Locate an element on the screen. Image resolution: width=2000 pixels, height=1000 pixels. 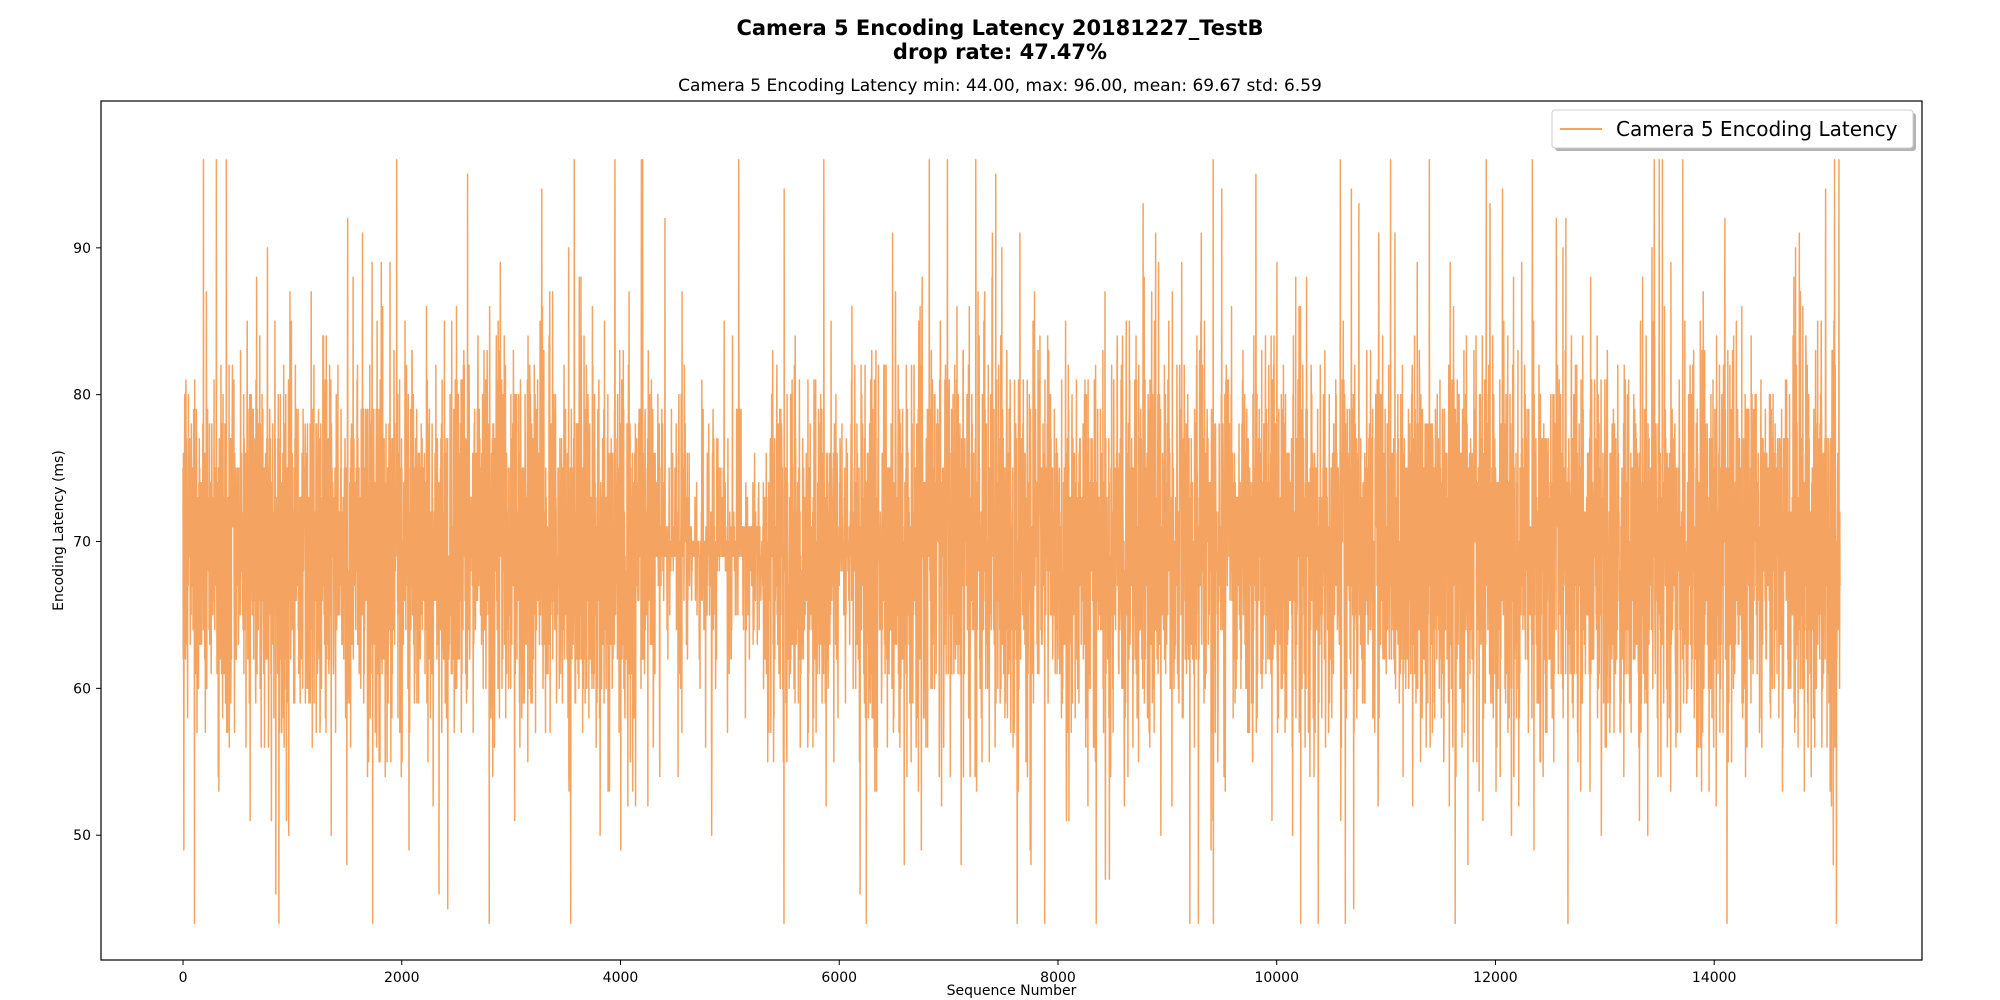
x-tick-label: 14000 is located at coordinates (1714, 978).